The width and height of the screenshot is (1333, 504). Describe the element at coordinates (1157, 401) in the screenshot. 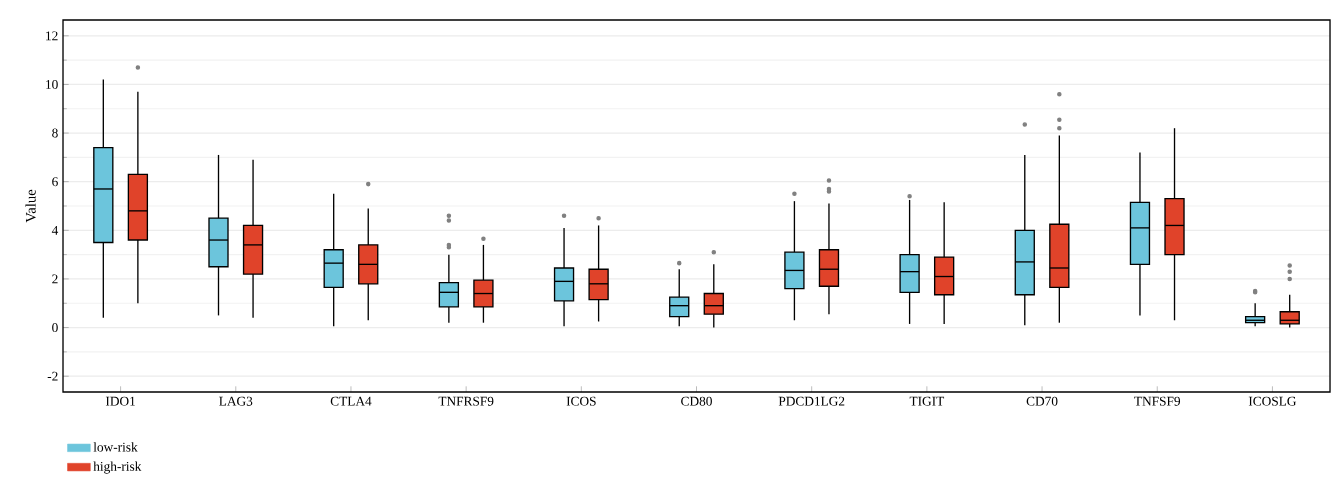

I see `x-tick-label: TNFSF9` at that location.